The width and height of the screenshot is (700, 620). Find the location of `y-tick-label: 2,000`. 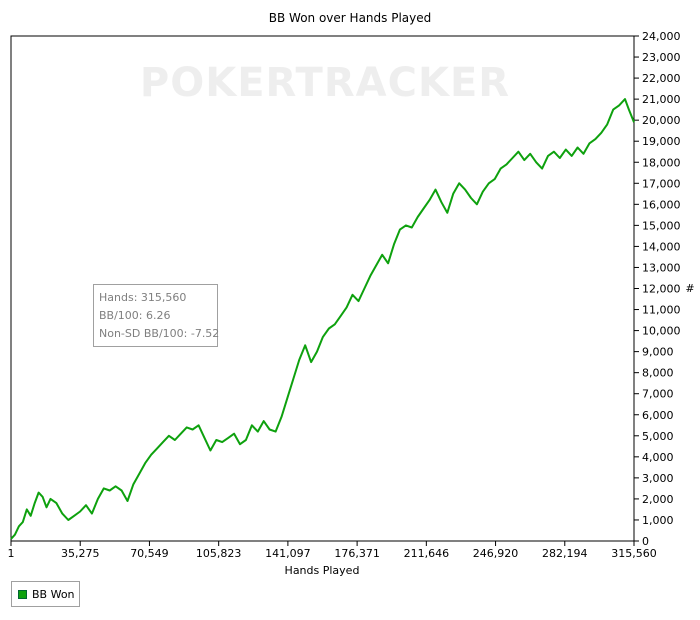

y-tick-label: 2,000 is located at coordinates (658, 499).